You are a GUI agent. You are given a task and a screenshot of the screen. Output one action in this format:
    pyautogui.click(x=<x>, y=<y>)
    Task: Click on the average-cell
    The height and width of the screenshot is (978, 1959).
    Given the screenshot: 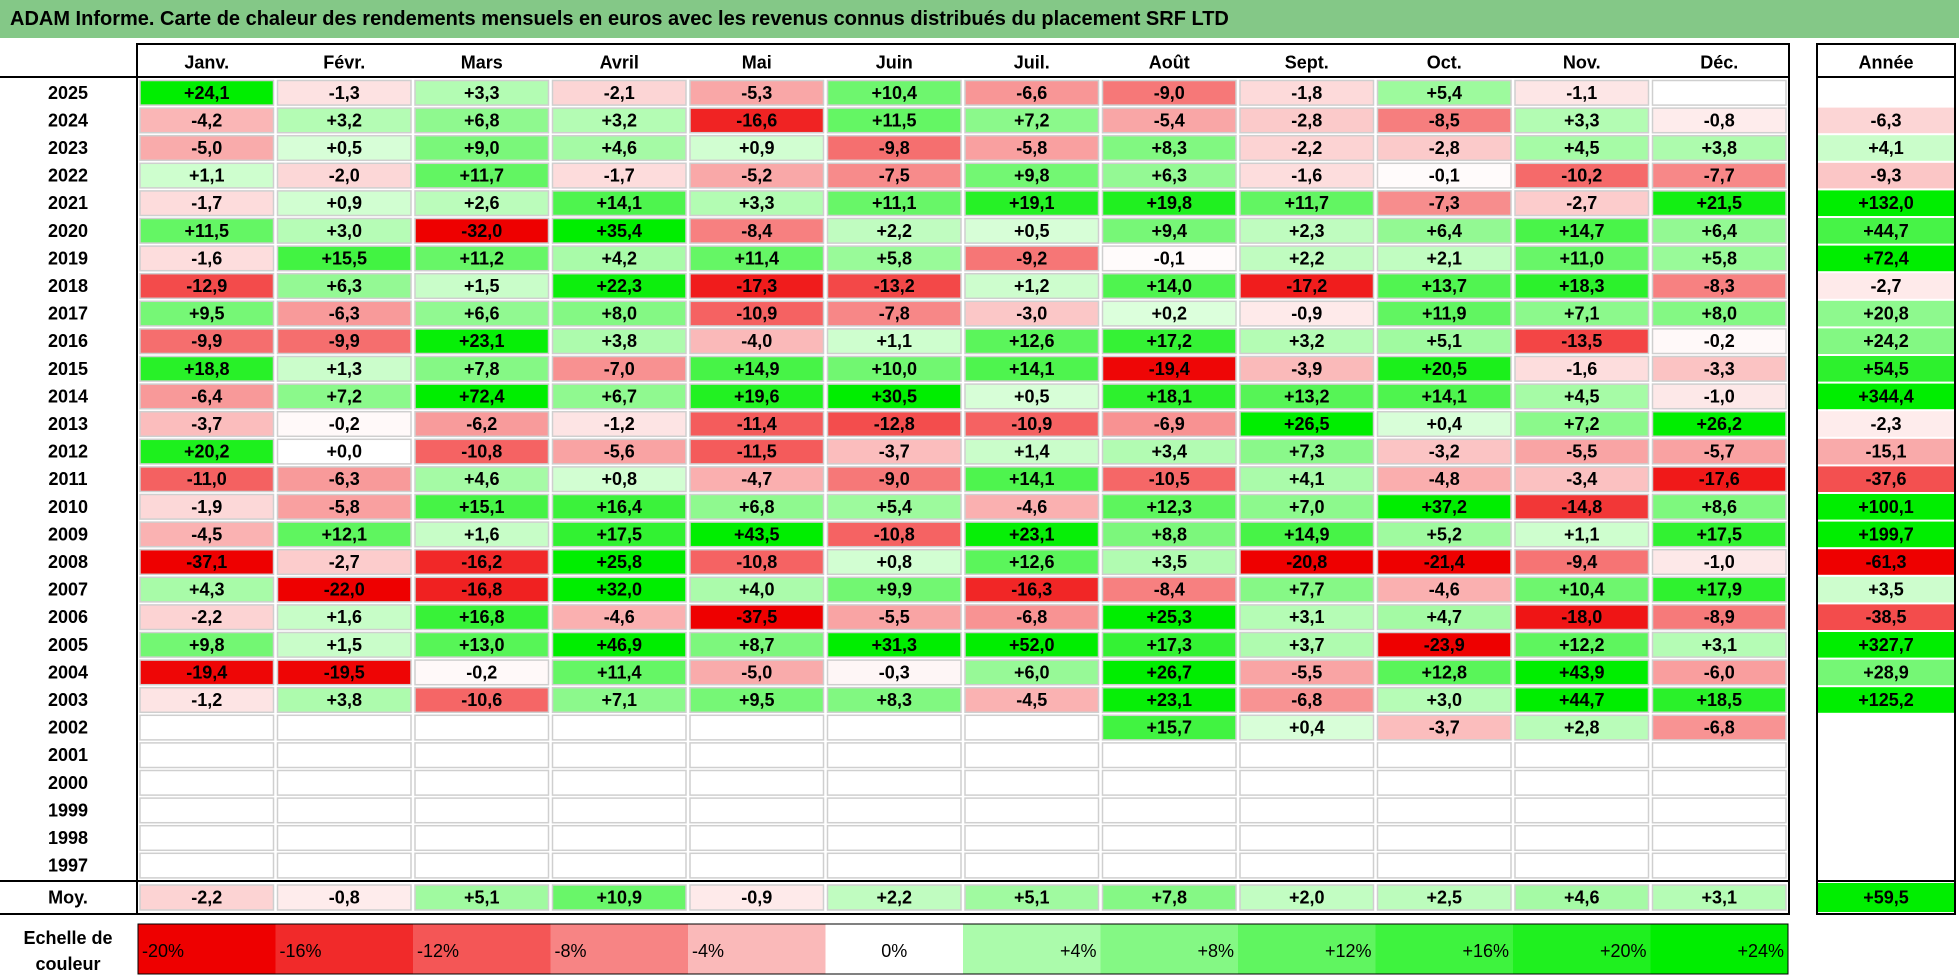 What is the action you would take?
    pyautogui.click(x=1582, y=897)
    